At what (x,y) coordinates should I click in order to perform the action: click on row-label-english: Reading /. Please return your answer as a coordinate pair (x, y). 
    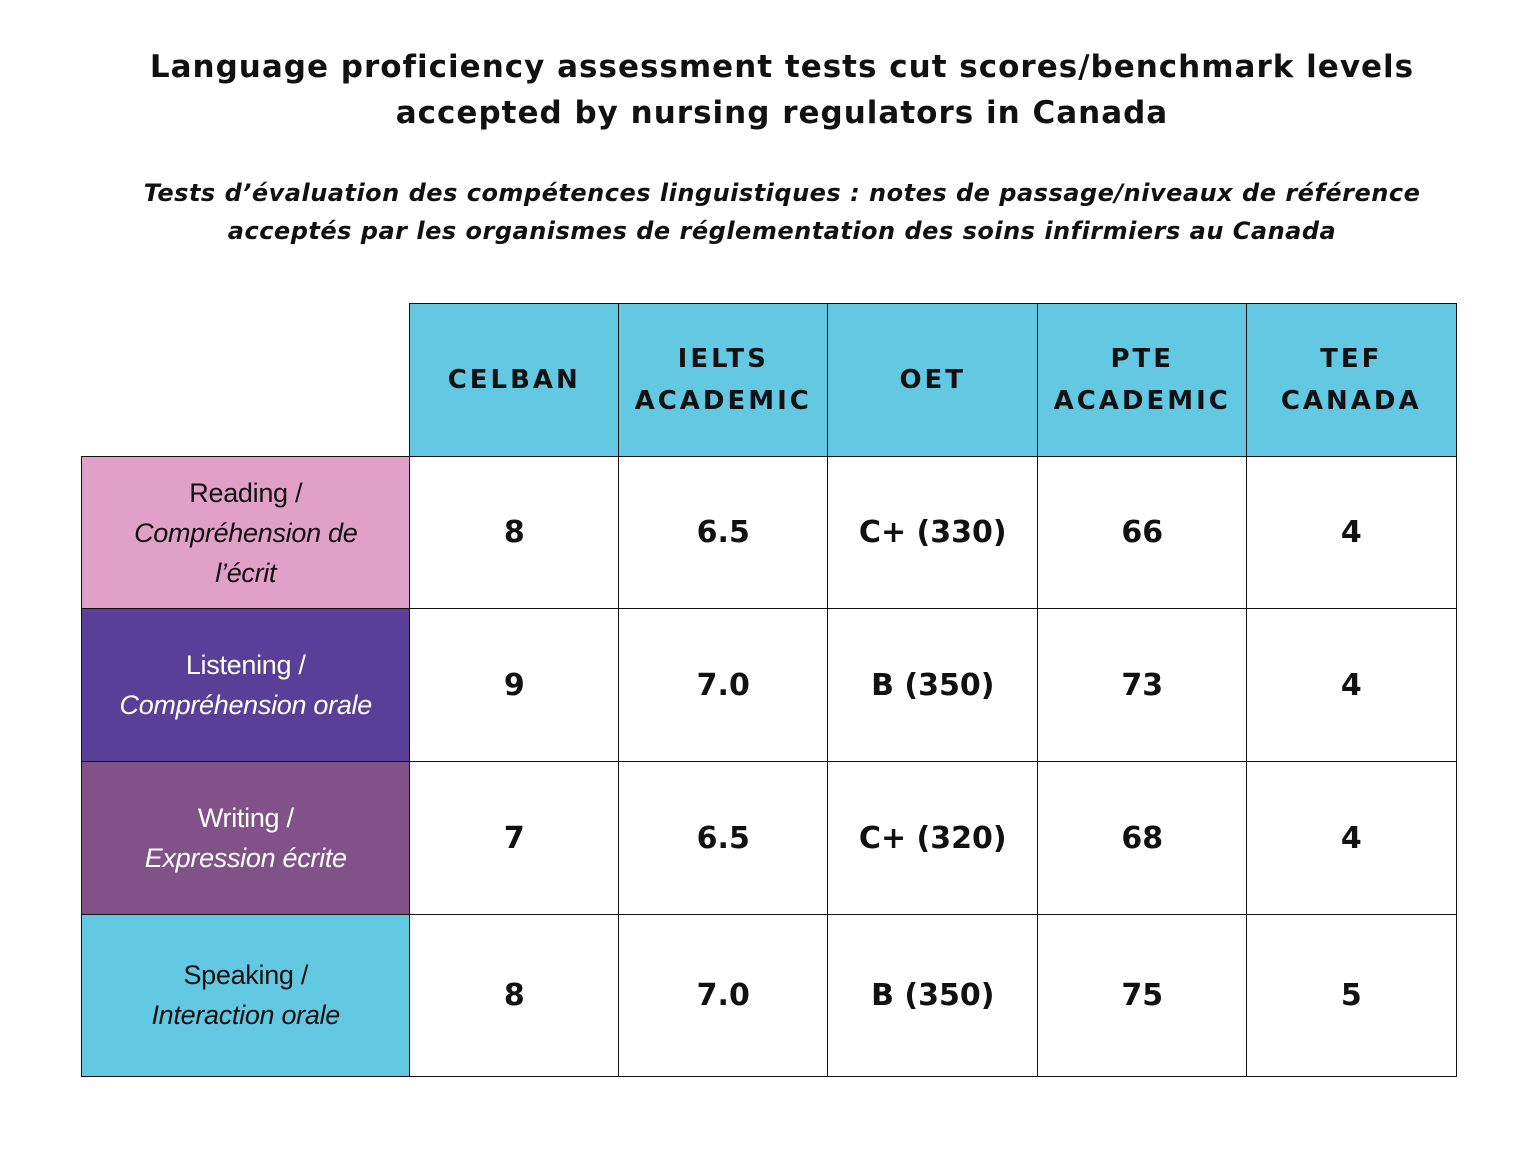
    Looking at the image, I should click on (245, 493).